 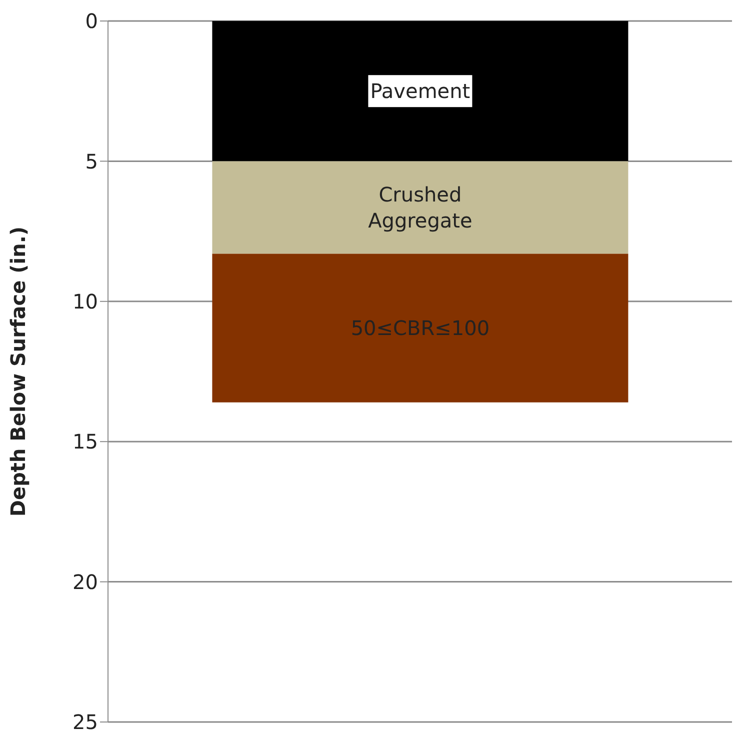 I want to click on series-label: 50≤CBR≤100, so click(x=420, y=328).